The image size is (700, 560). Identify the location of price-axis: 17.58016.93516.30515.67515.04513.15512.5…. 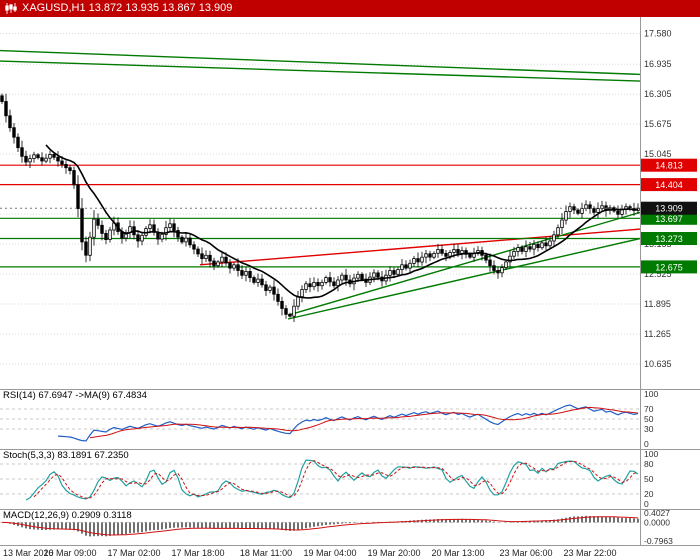
(669, 203).